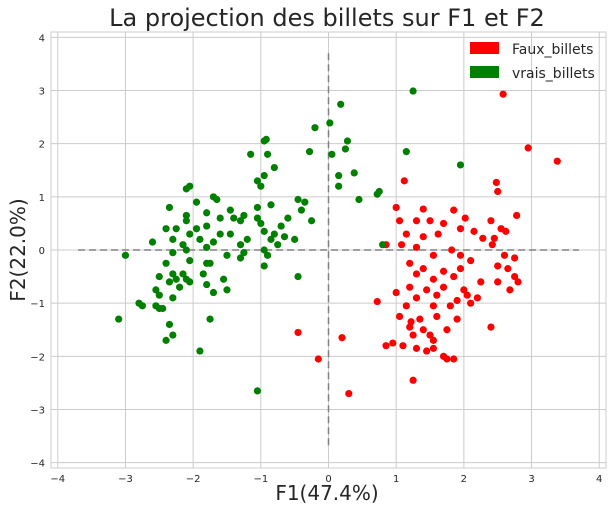 The height and width of the screenshot is (512, 613). I want to click on legend-label-vrais: vrais_billets, so click(553, 74).